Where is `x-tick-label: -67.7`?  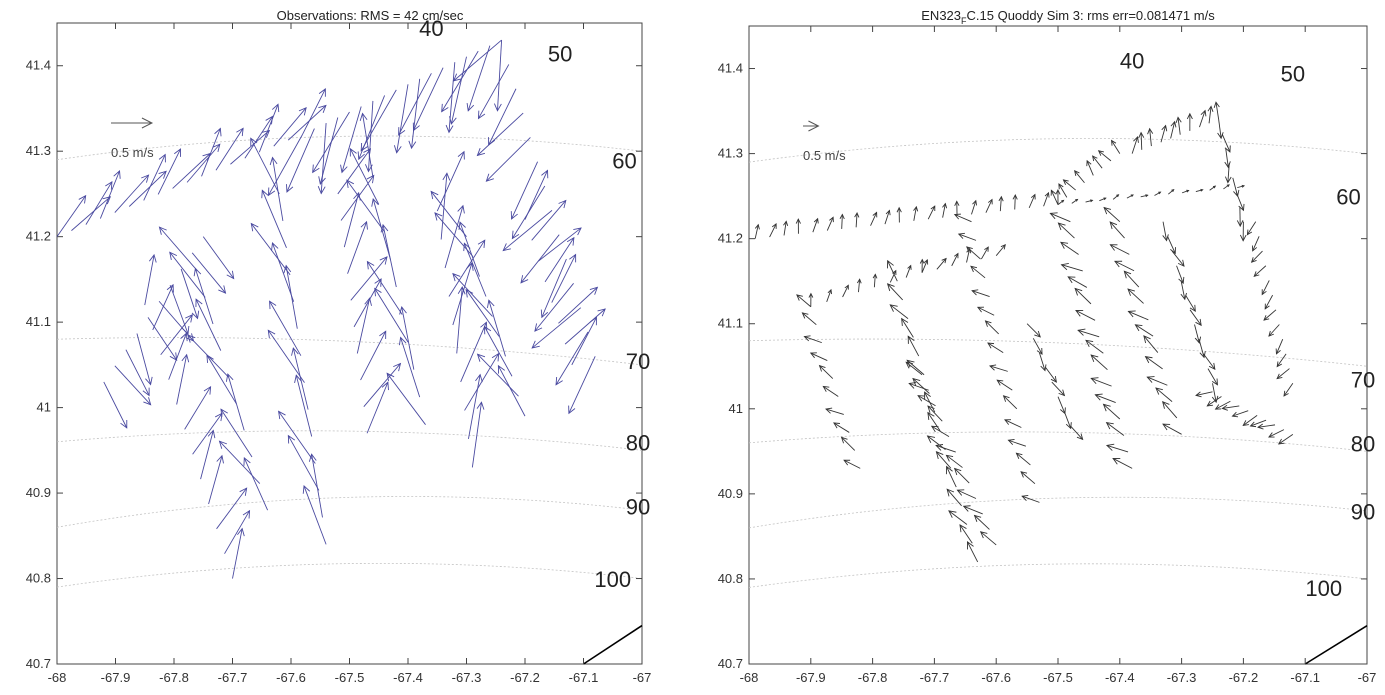 x-tick-label: -67.7 is located at coordinates (935, 677).